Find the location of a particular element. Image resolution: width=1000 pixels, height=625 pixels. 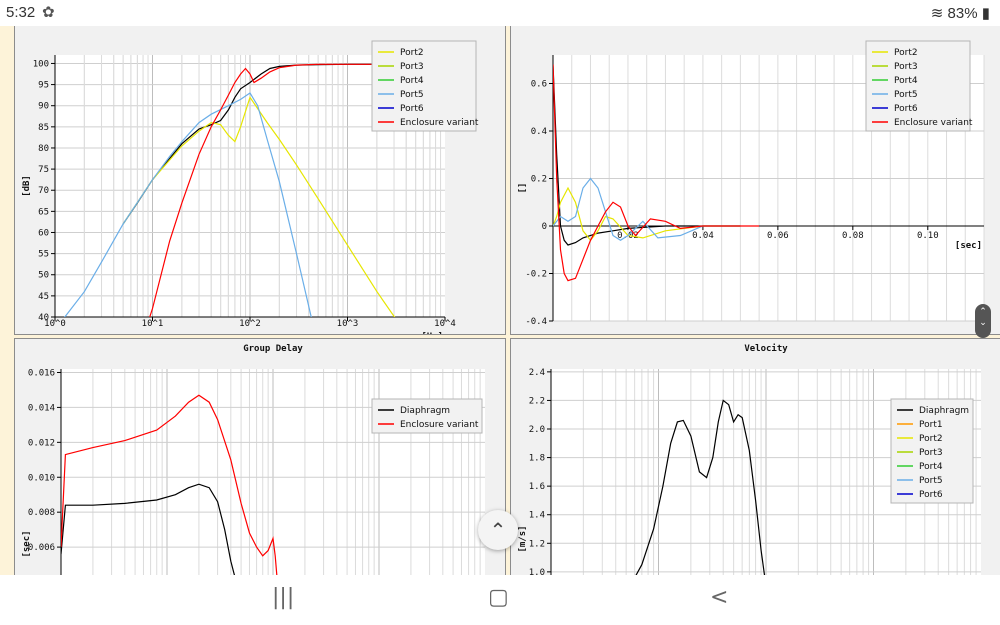

clock-text: 5:32 is located at coordinates (21, 12).